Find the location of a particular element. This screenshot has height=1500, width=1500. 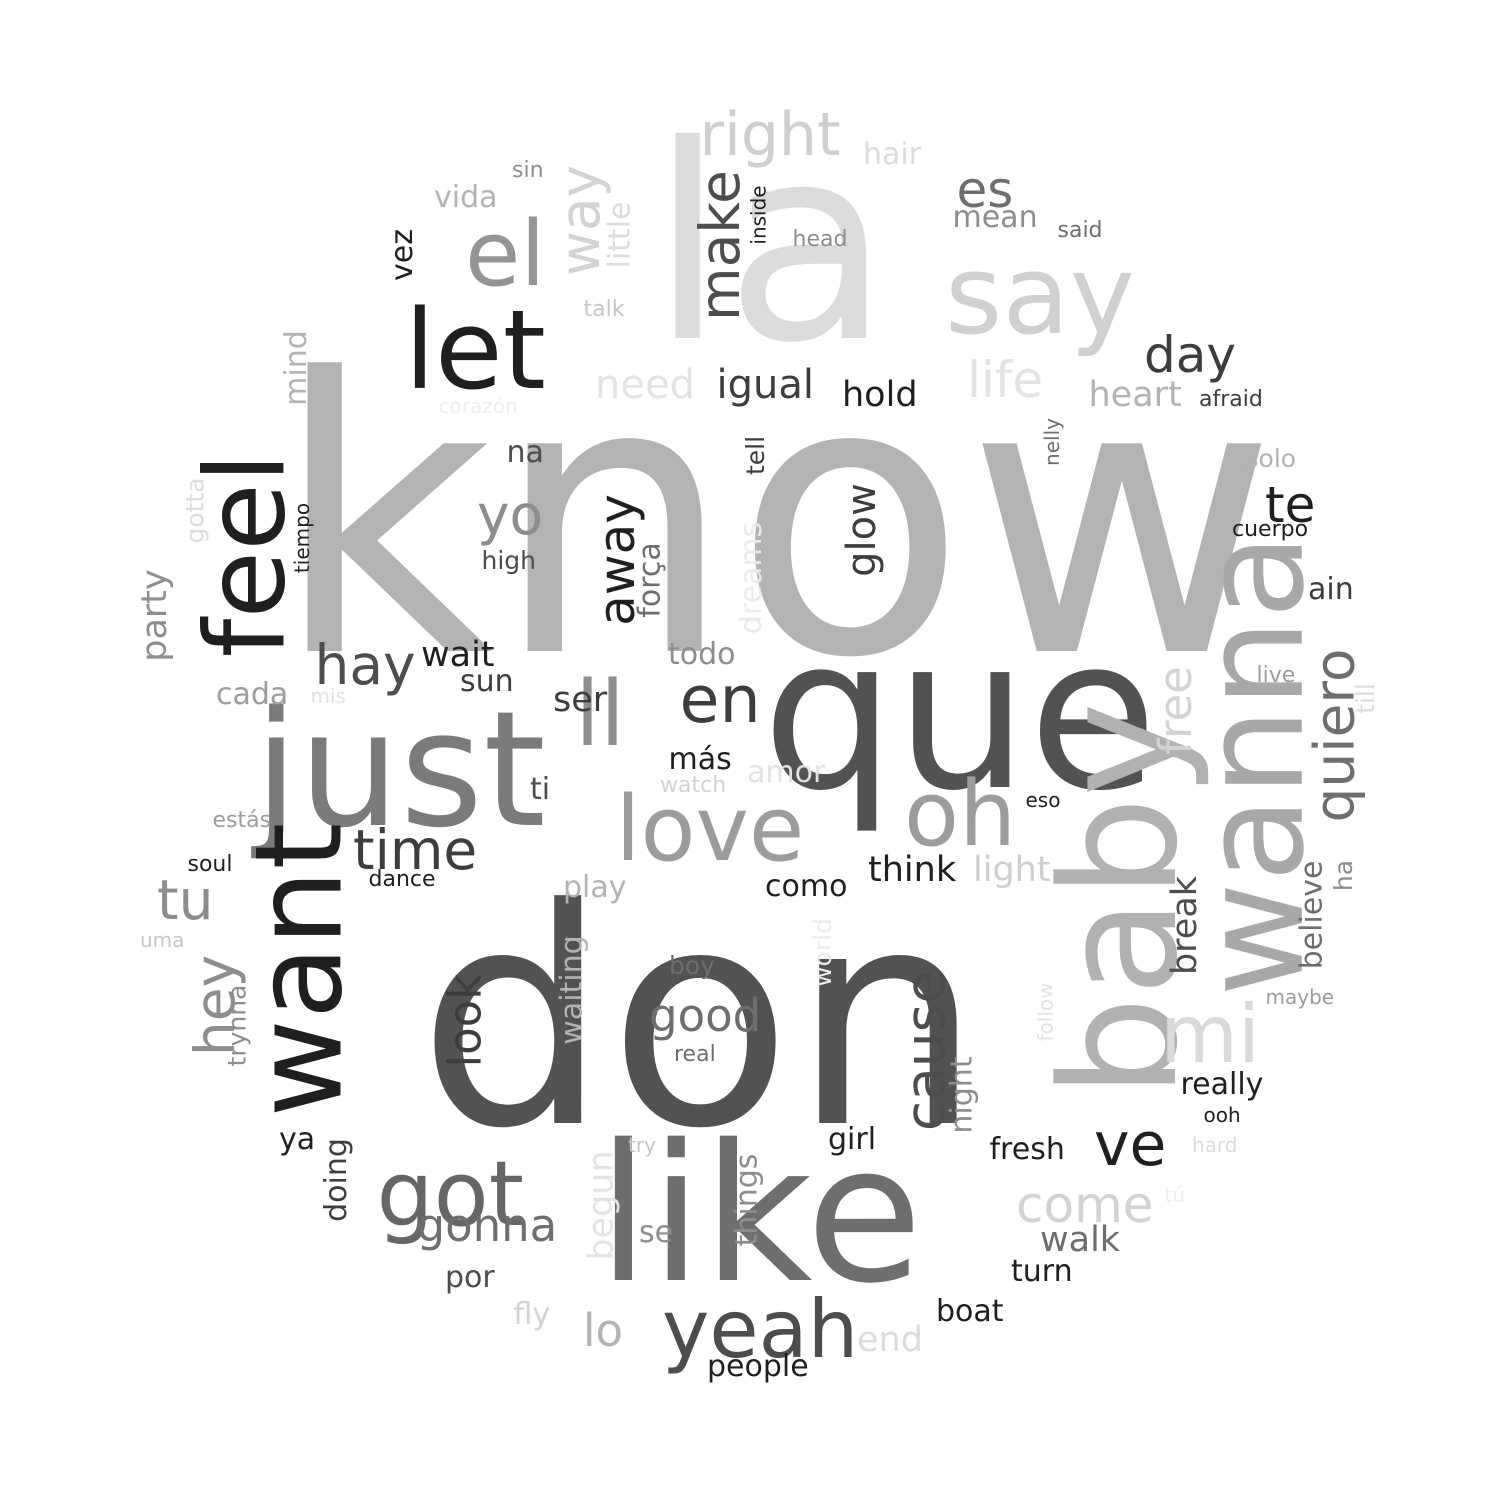

word-day: day is located at coordinates (1190, 355).